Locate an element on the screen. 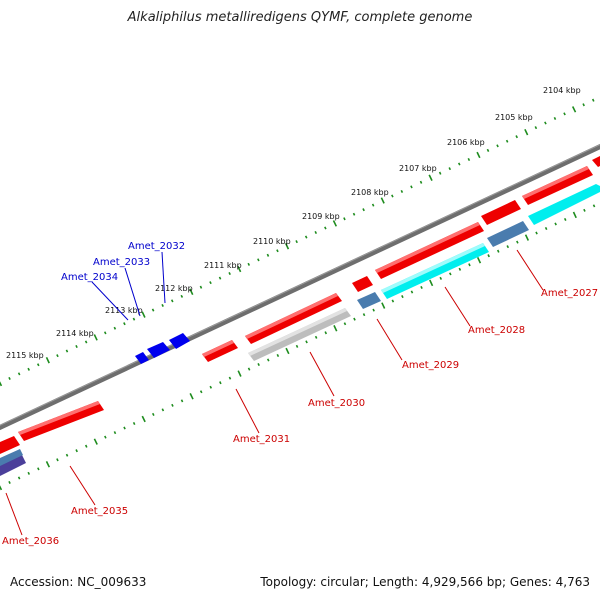 The image size is (600, 600). gene-label-amet-2033: Amet_2033 is located at coordinates (121, 262).